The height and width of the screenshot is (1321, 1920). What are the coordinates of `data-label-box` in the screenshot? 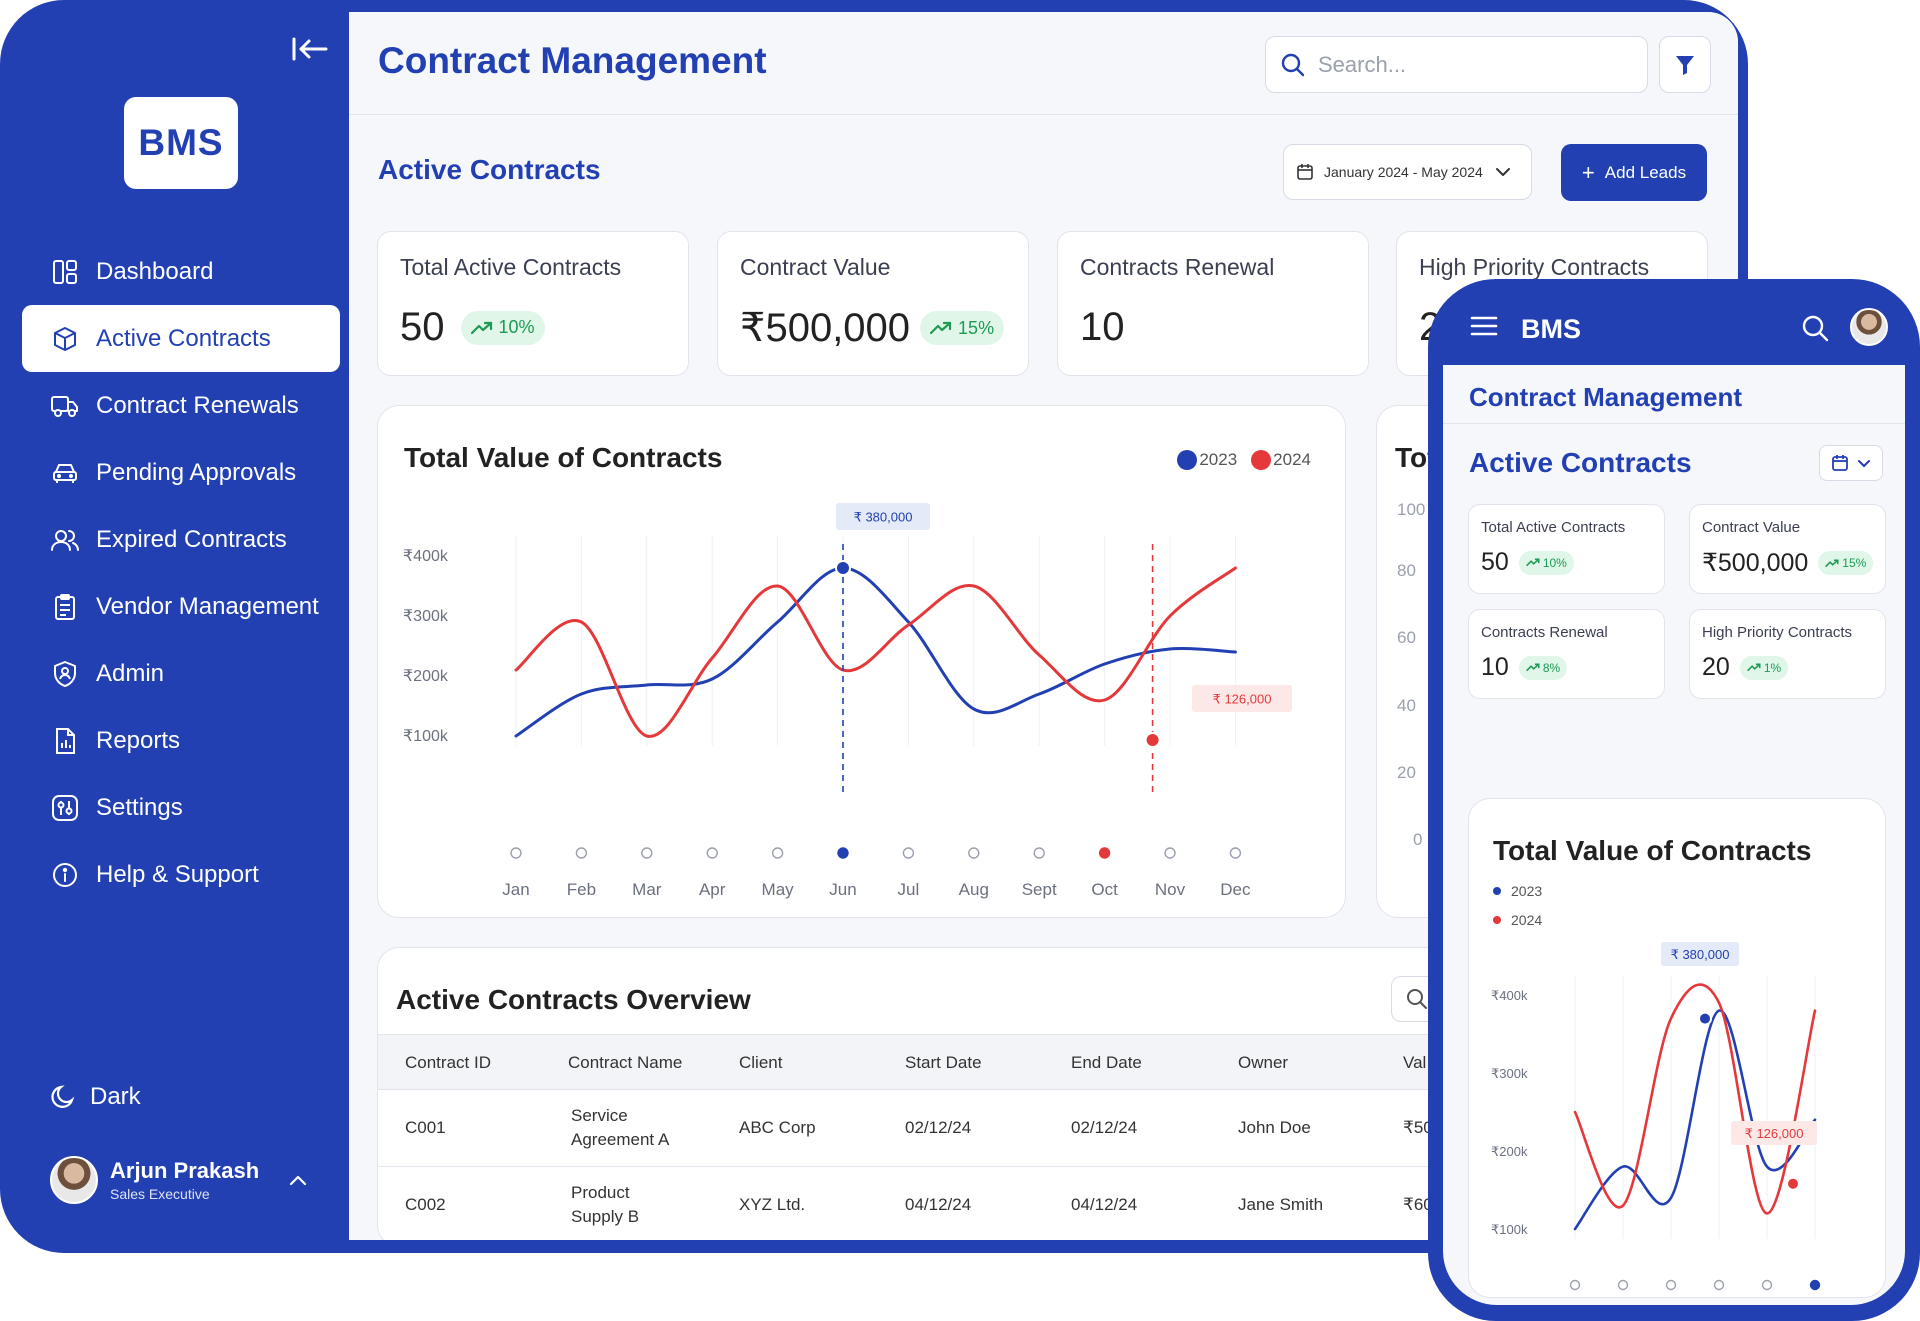 It's located at (1700, 954).